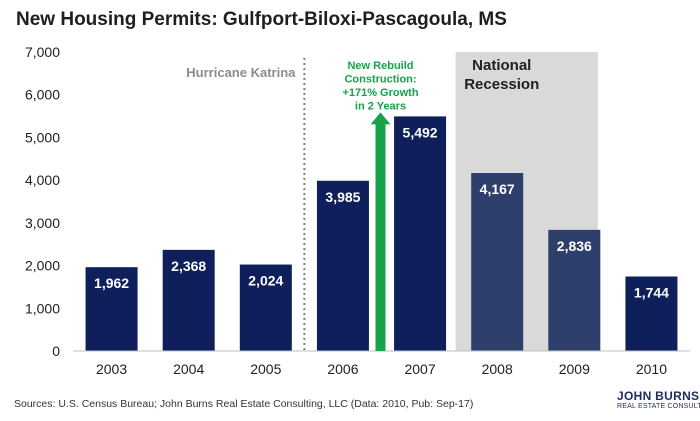 This screenshot has width=700, height=421. I want to click on x-tick-label: 2005, so click(265, 369).